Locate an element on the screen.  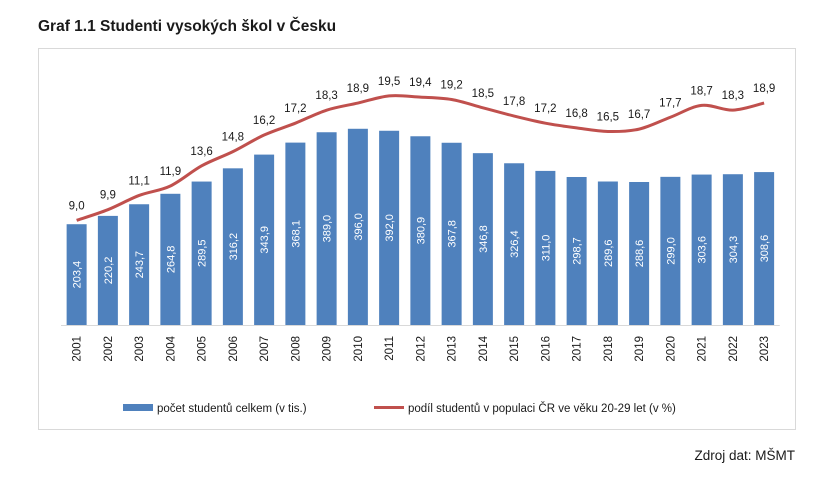
bar-2004 is located at coordinates (170, 259).